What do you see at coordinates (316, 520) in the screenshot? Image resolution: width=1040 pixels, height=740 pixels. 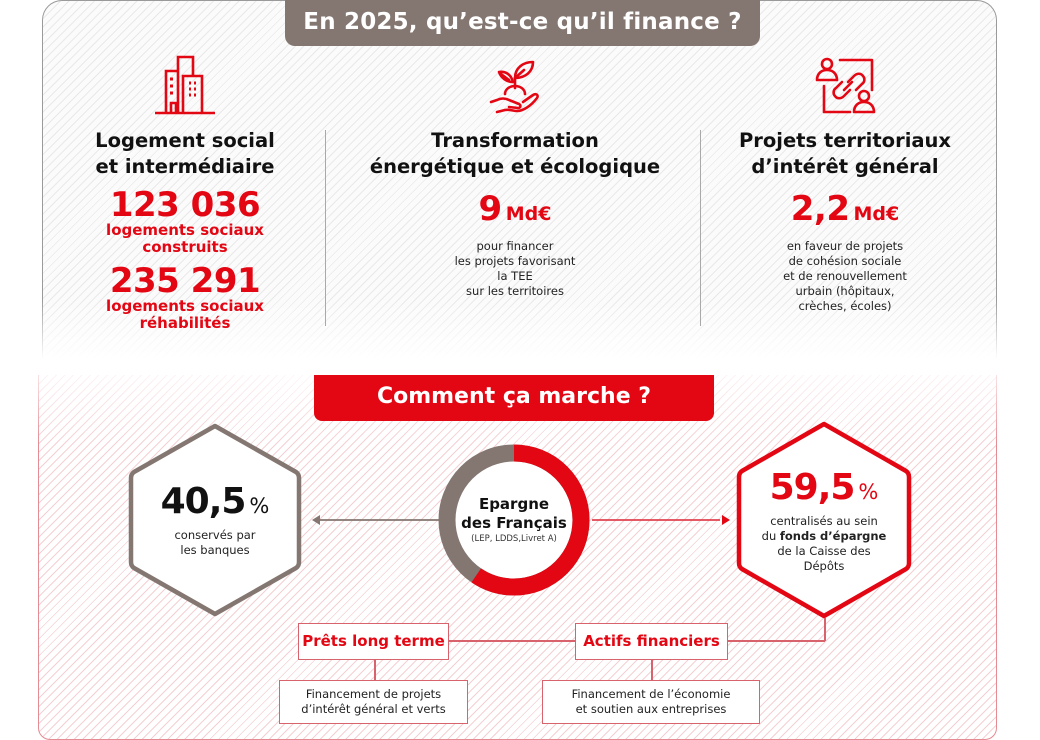 I see `arrow-left-icon` at bounding box center [316, 520].